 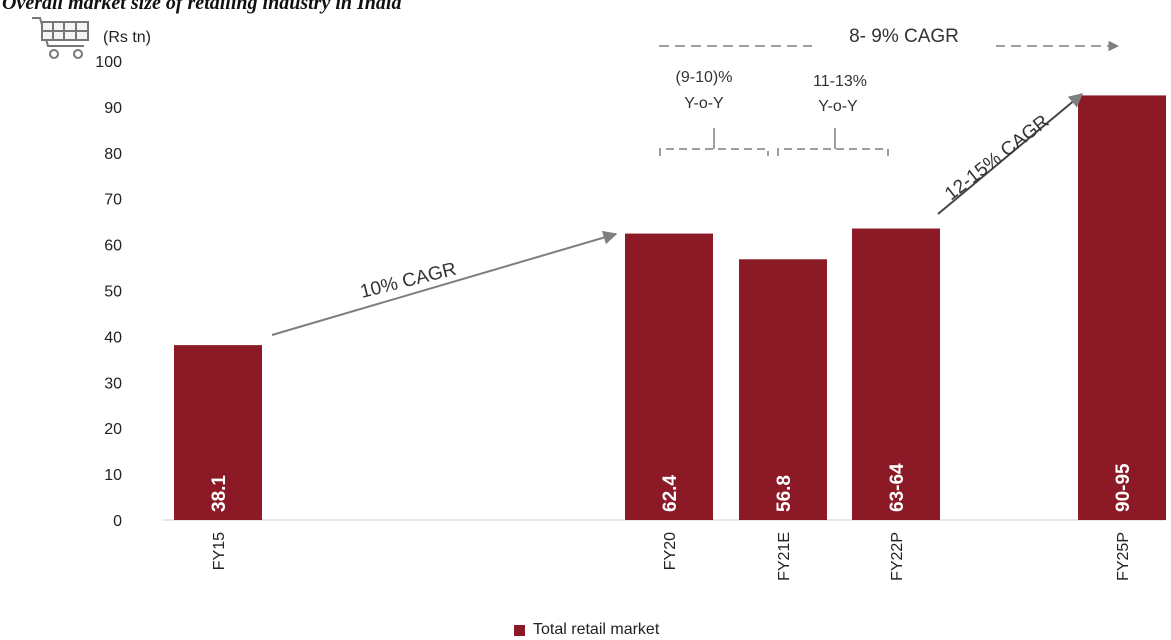 I want to click on cagr-label-fy20-fy25: 8- 9% CAGR, so click(x=904, y=36).